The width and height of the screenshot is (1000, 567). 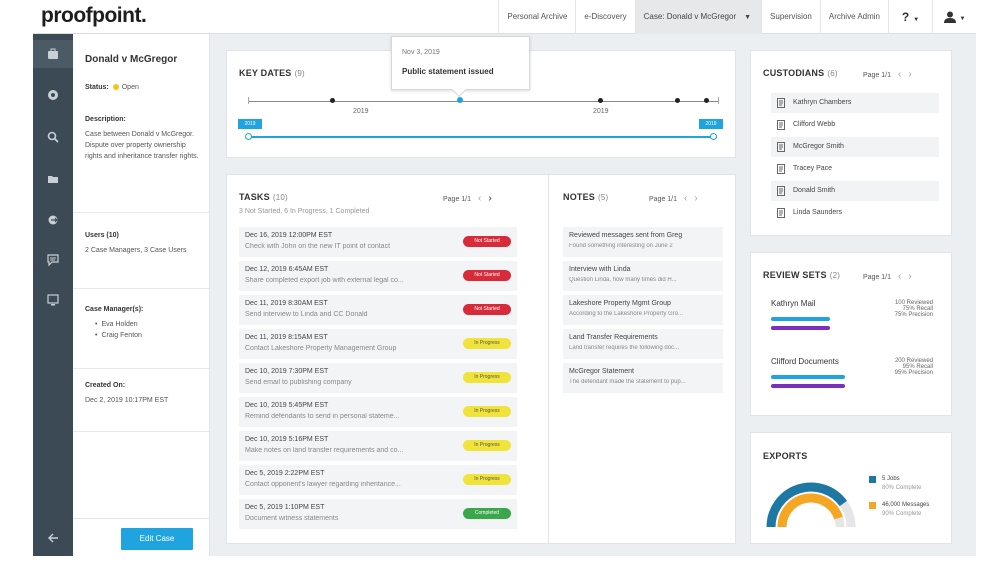 What do you see at coordinates (855, 191) in the screenshot?
I see `custodian-row: Donald Smith` at bounding box center [855, 191].